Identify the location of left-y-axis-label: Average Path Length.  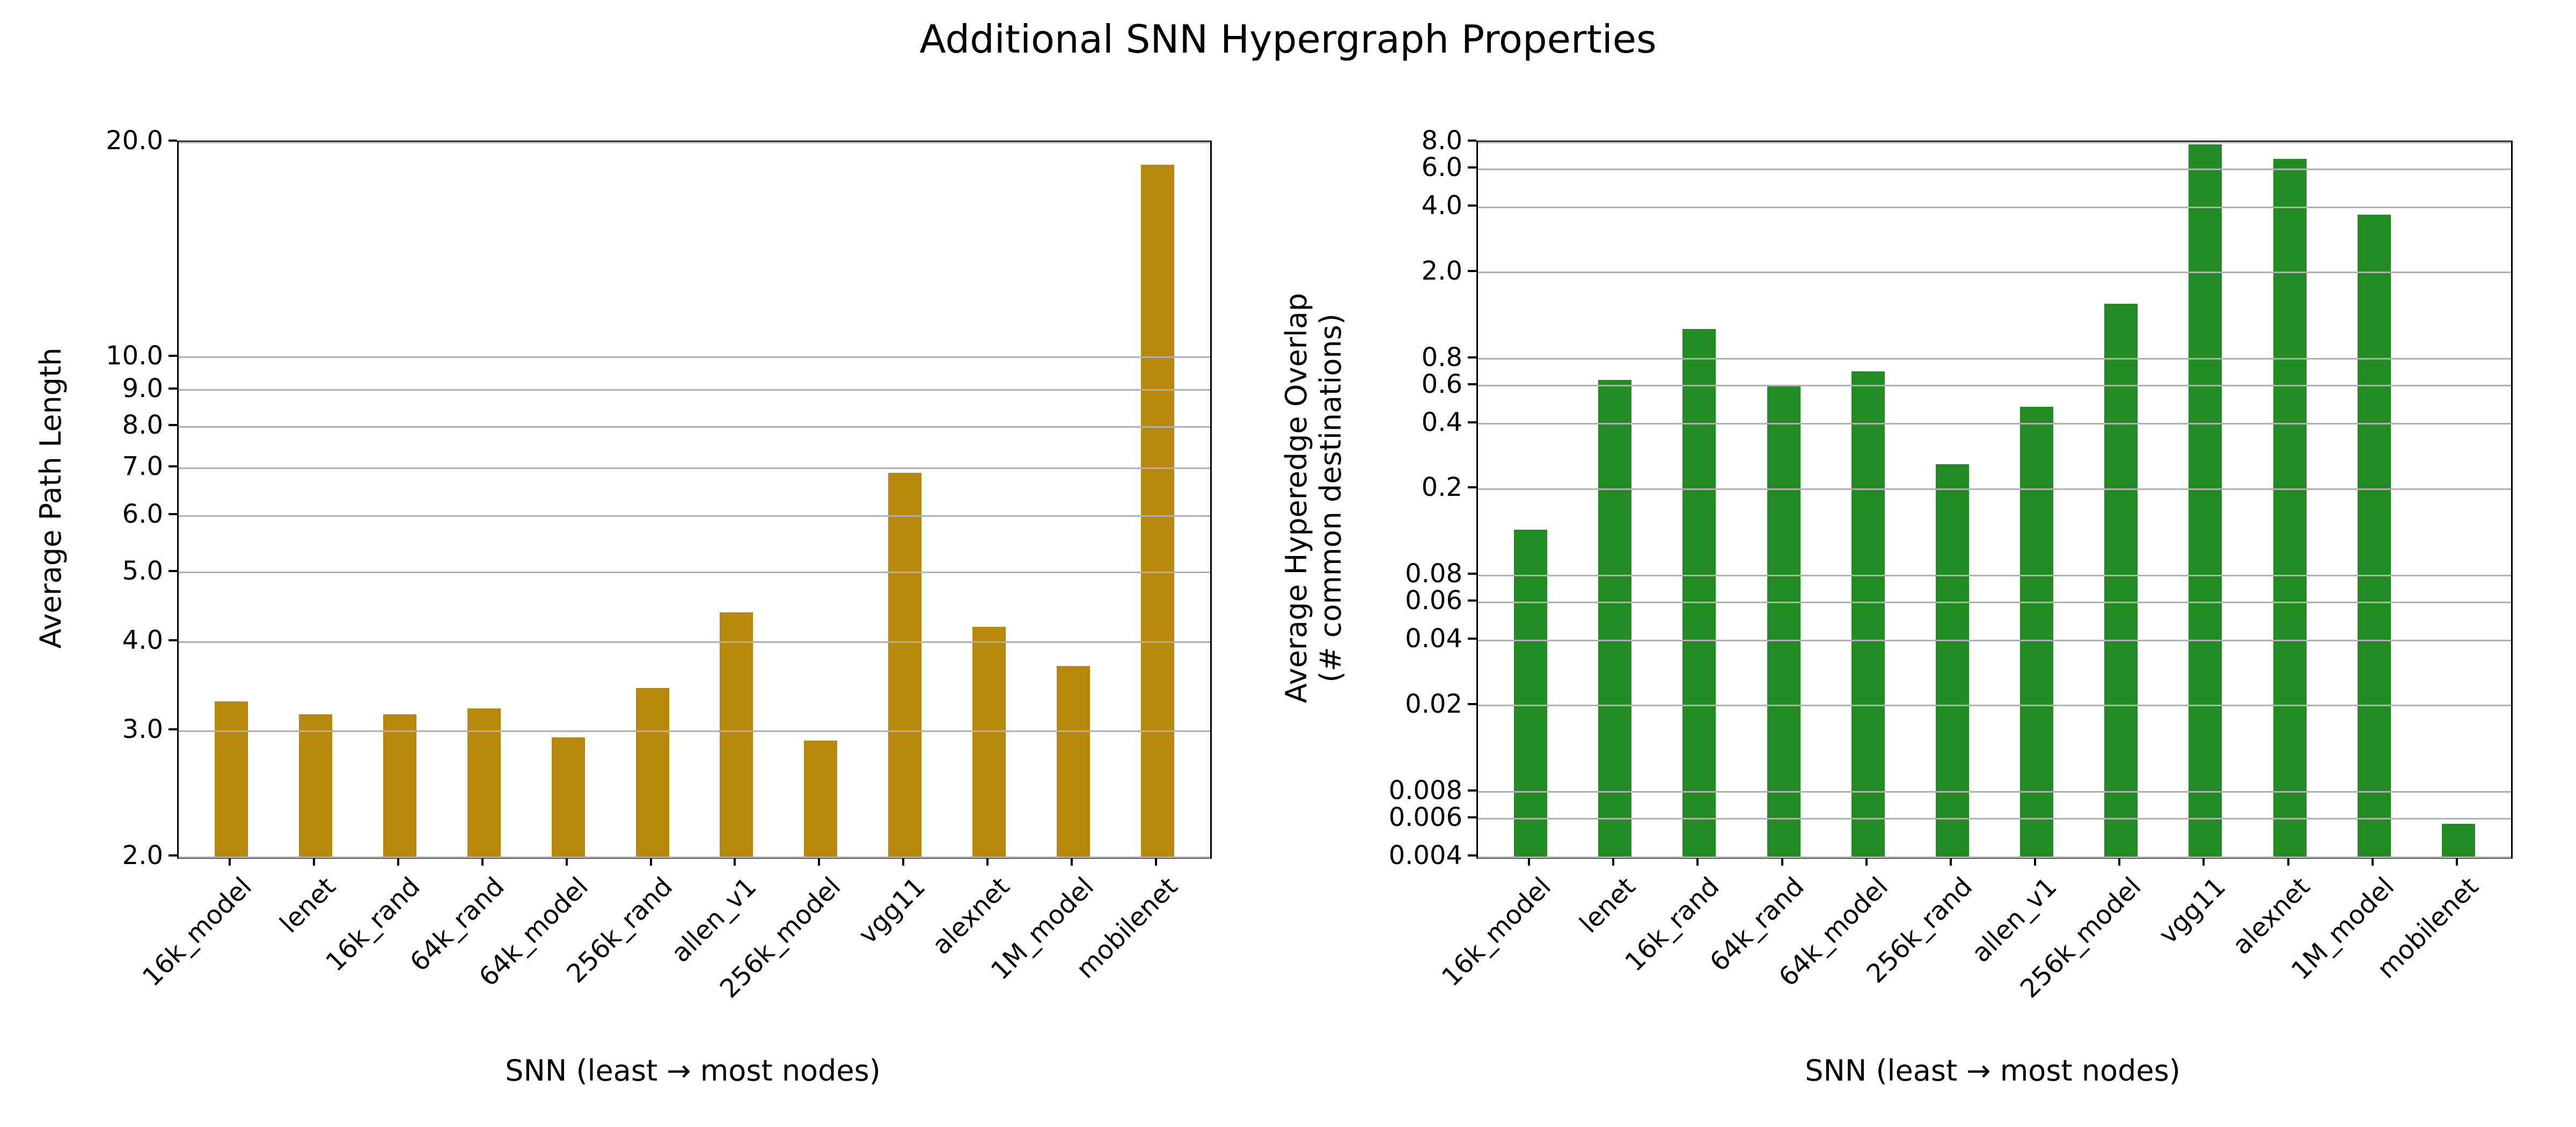
(51, 498).